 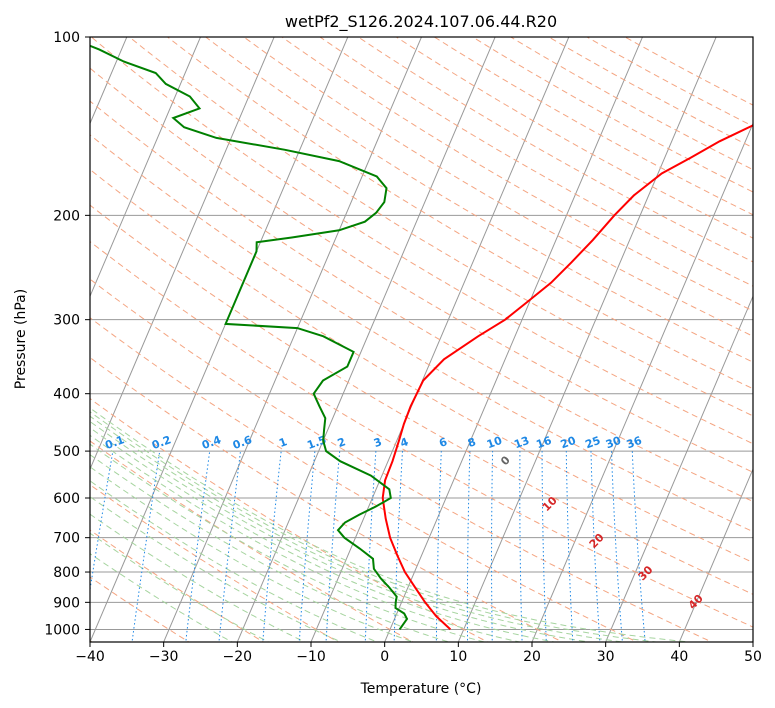 I want to click on x-tick-label: 50, so click(x=753, y=657).